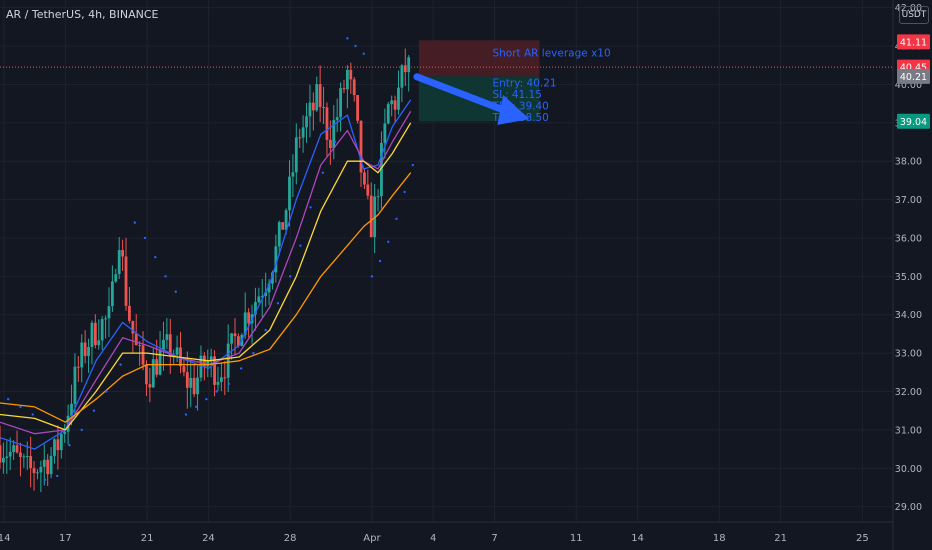  What do you see at coordinates (914, 15) in the screenshot?
I see `currency-badge: USDT` at bounding box center [914, 15].